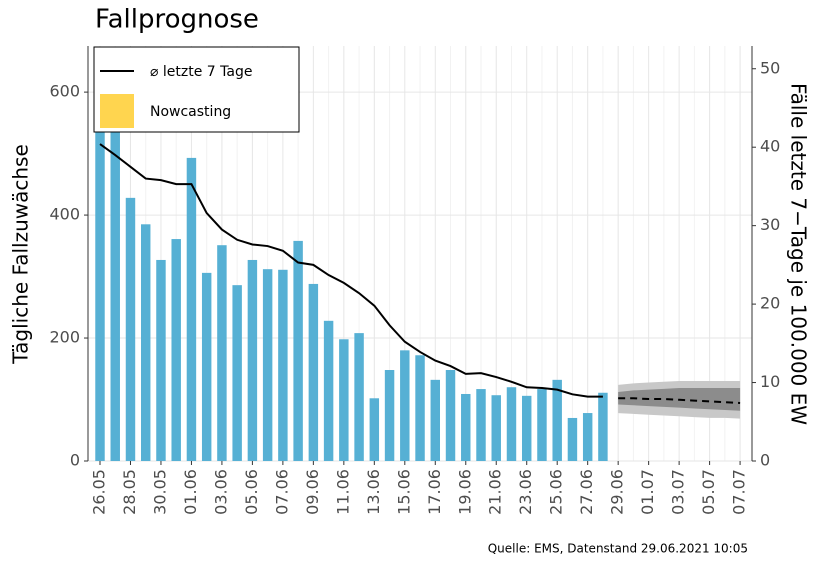  Describe the element at coordinates (99, 492) in the screenshot. I see `x-tick-label: 26.05` at that location.